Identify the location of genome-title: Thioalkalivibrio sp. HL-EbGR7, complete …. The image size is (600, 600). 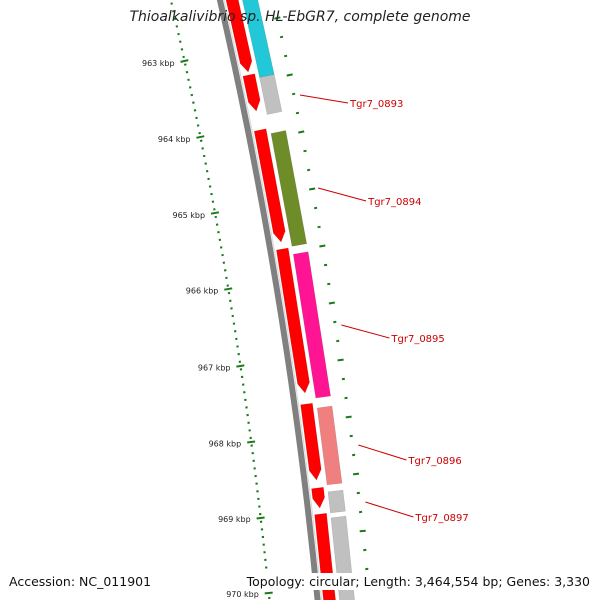
(300, 17).